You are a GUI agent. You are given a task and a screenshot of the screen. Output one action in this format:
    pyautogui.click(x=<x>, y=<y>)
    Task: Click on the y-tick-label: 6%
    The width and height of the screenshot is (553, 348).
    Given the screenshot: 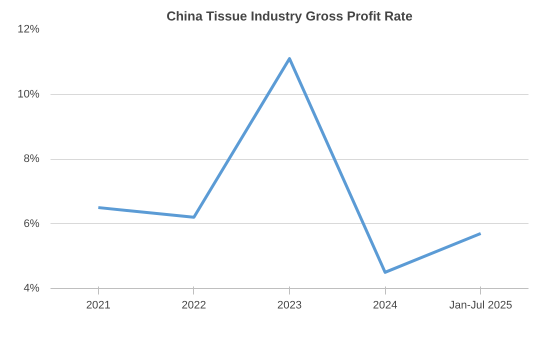 What is the action you would take?
    pyautogui.click(x=32, y=224)
    